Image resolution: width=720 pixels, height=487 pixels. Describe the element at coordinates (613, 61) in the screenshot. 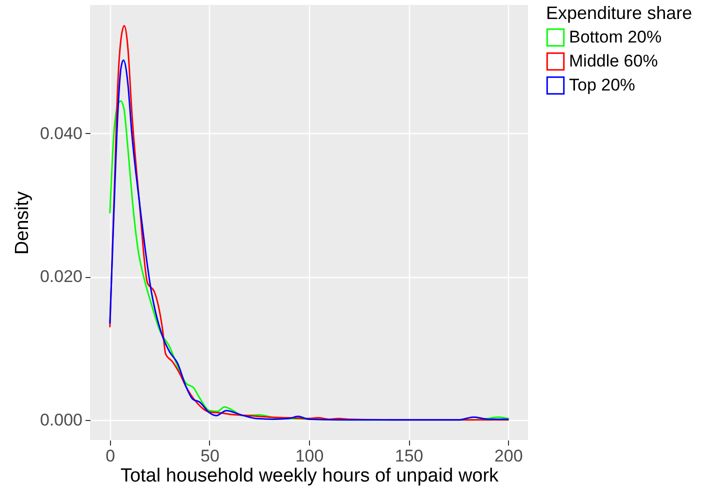

I see `legend-label: Middle 60%` at that location.